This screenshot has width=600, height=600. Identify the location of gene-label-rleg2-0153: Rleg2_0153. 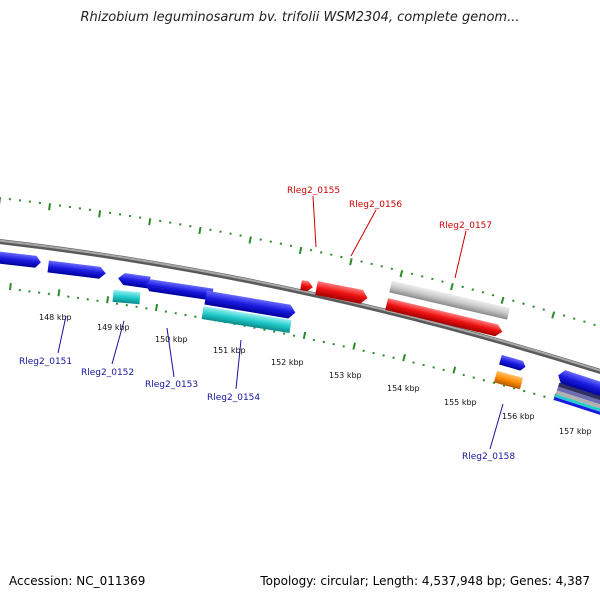
(171, 385).